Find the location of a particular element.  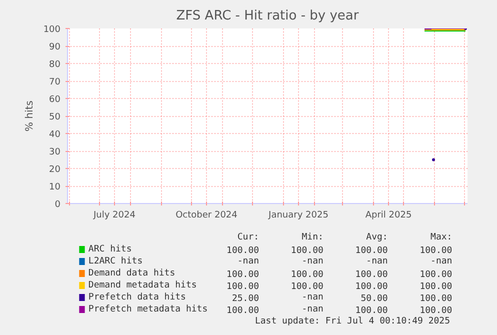

text: Last update: Fri Jul 4 00:10:49 2025 is located at coordinates (352, 321).